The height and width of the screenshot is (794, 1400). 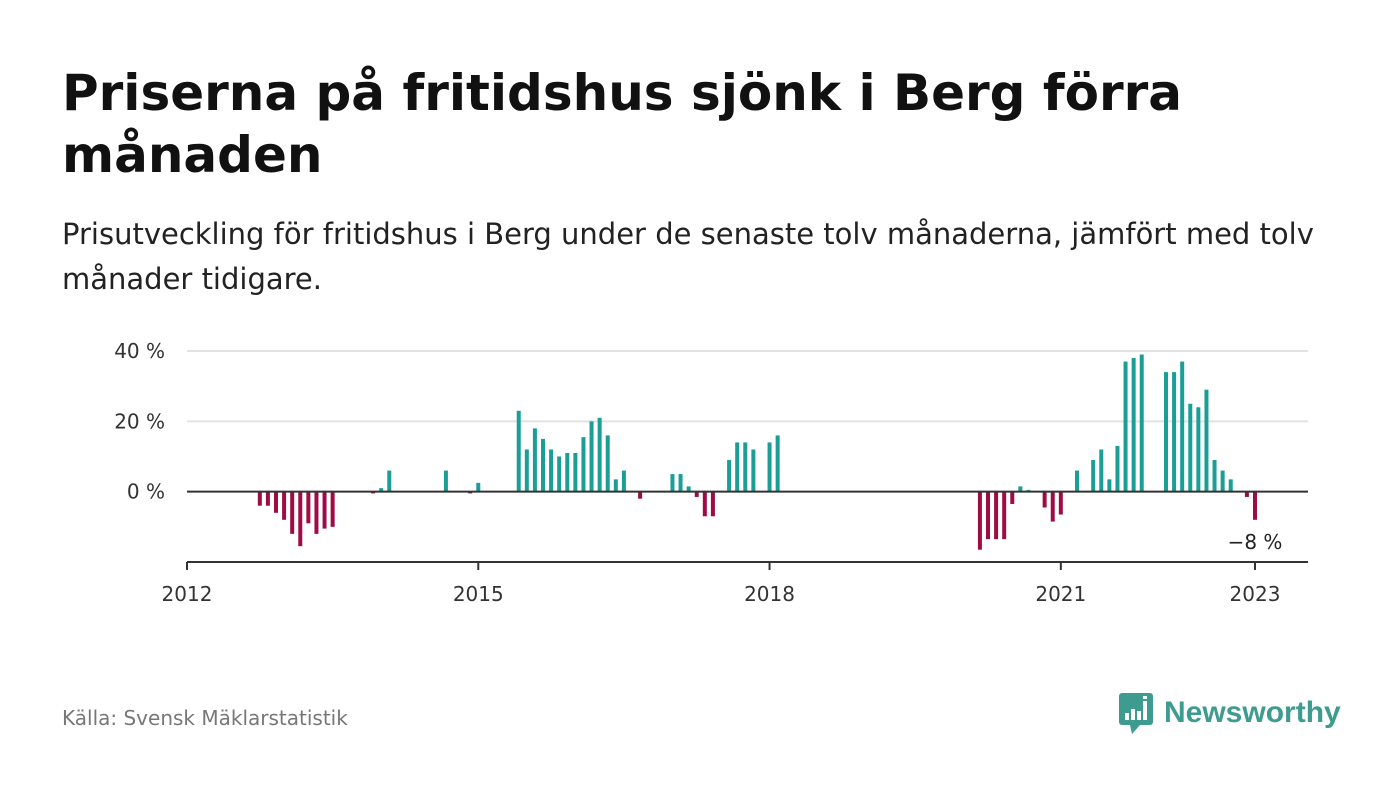 What do you see at coordinates (478, 594) in the screenshot?
I see `x-tick-label: 2015` at bounding box center [478, 594].